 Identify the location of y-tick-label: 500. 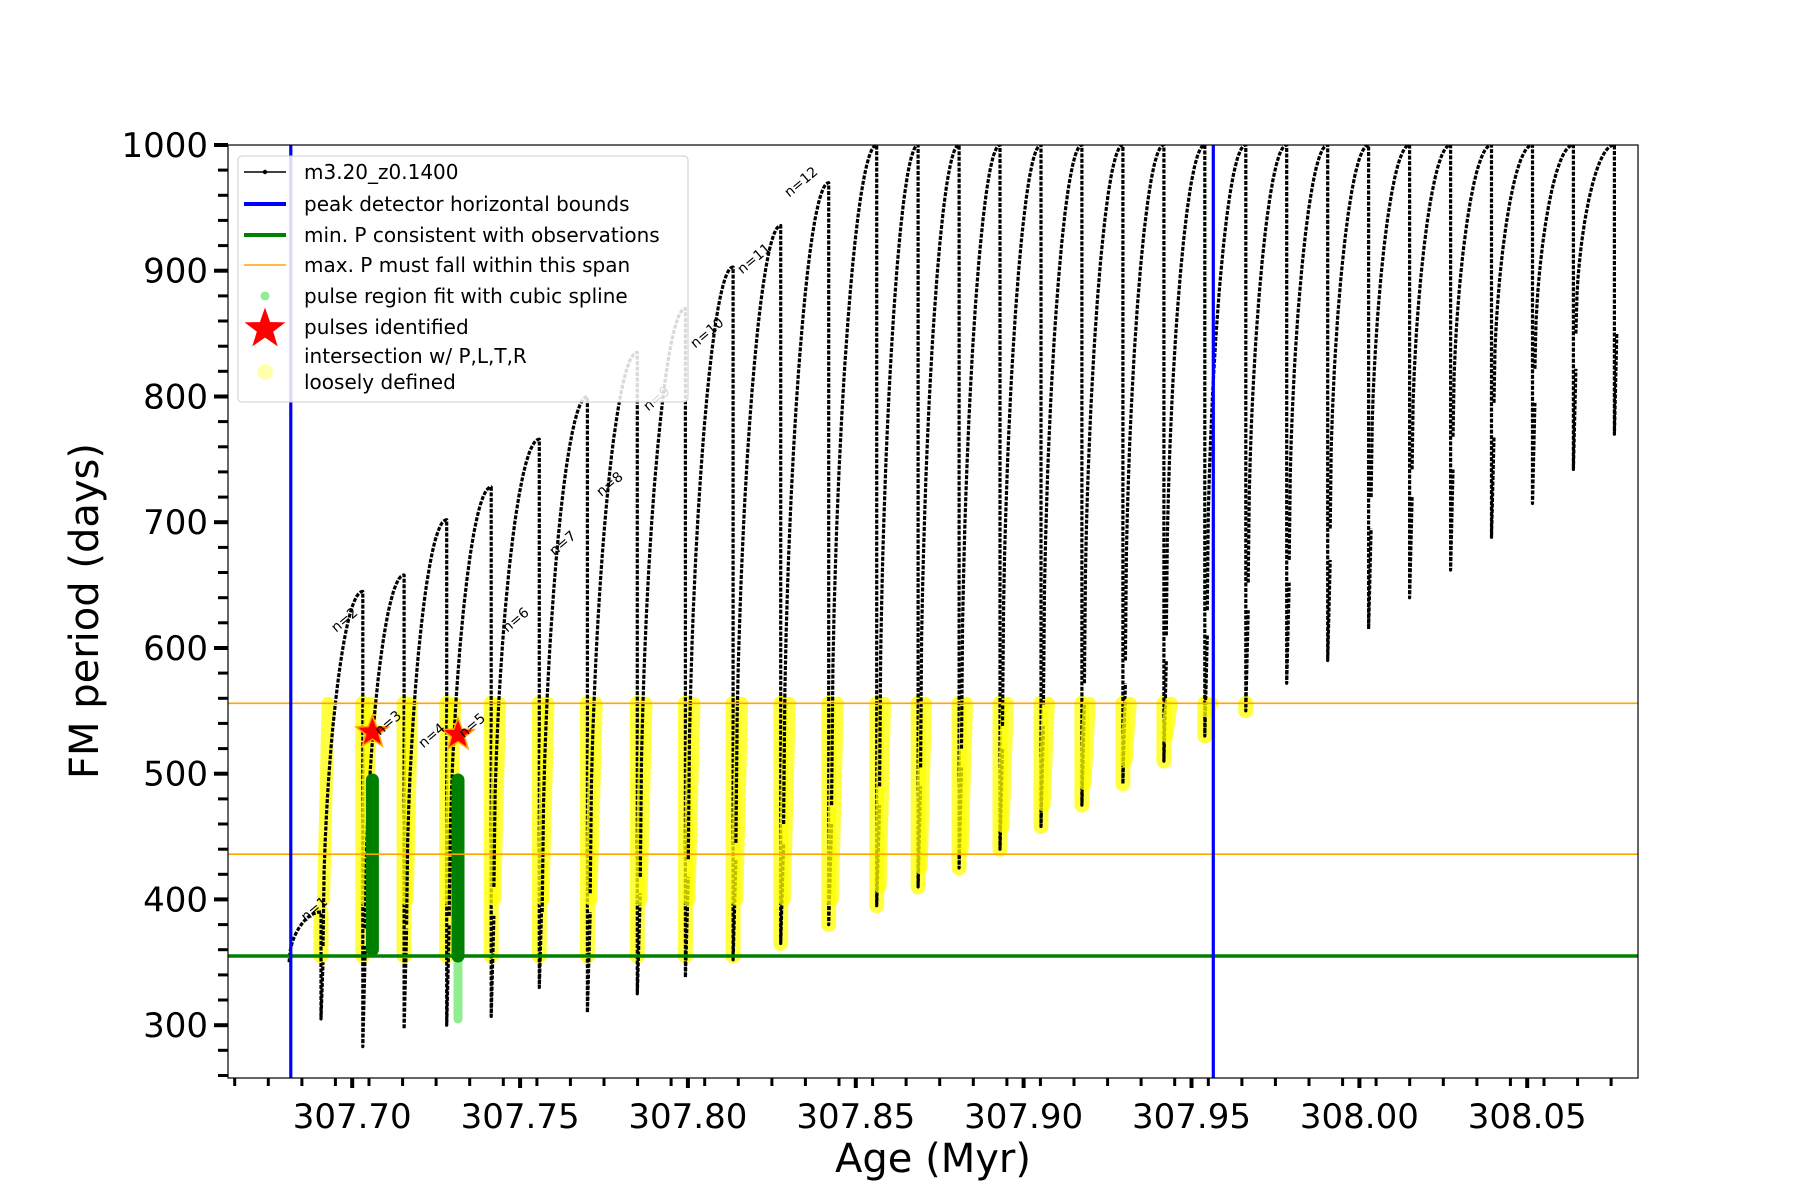
(175, 775).